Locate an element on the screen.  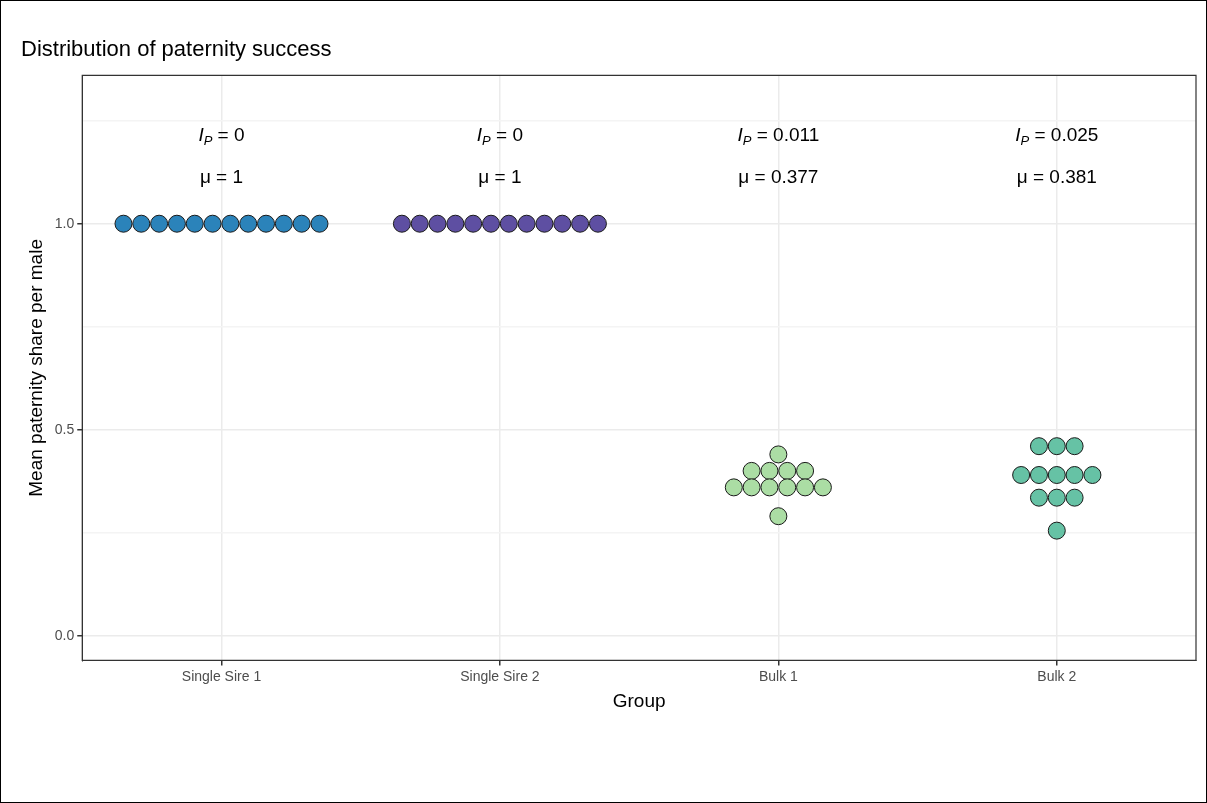
annotation: μ = 0.377 is located at coordinates (778, 176).